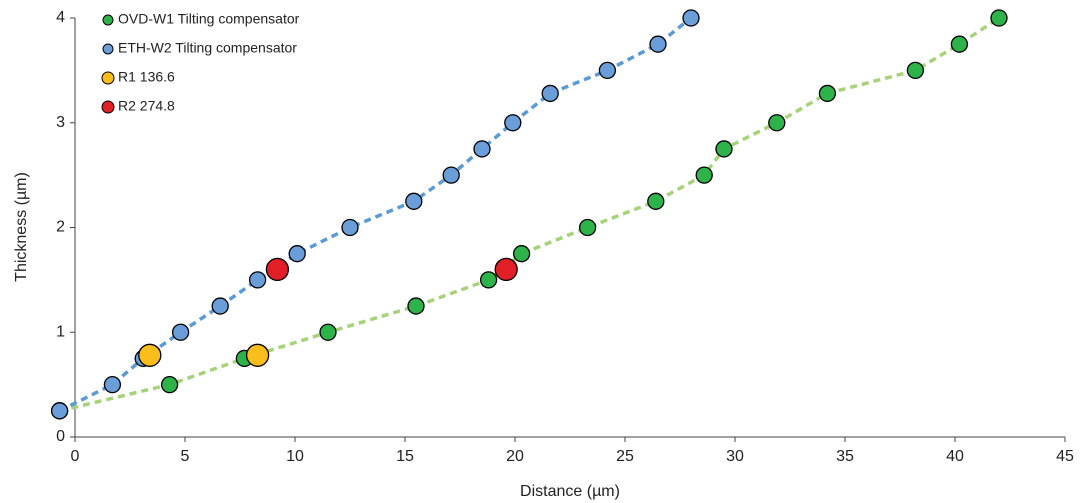 The image size is (1084, 503). What do you see at coordinates (60, 331) in the screenshot?
I see `y-tick-label: 1` at bounding box center [60, 331].